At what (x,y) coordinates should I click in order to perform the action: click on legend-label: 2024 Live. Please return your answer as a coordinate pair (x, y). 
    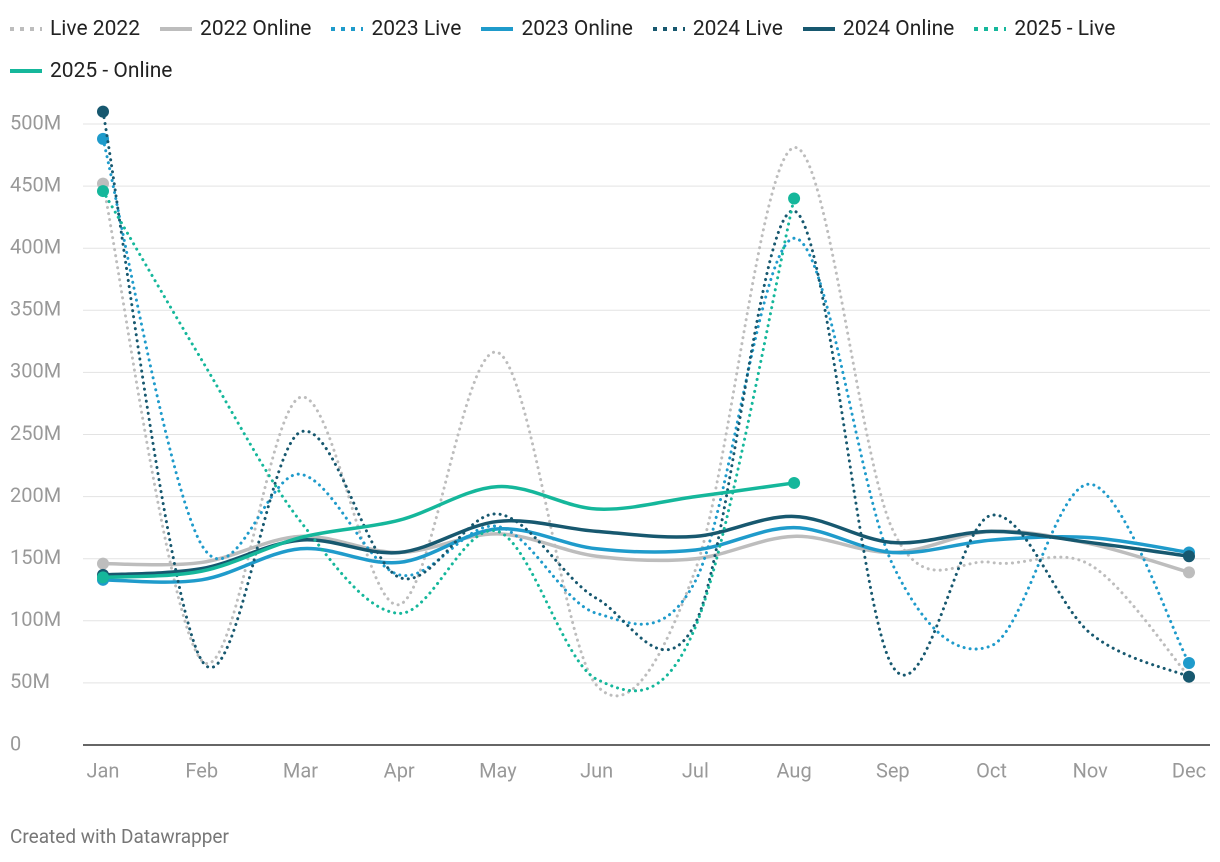
    Looking at the image, I should click on (737, 29).